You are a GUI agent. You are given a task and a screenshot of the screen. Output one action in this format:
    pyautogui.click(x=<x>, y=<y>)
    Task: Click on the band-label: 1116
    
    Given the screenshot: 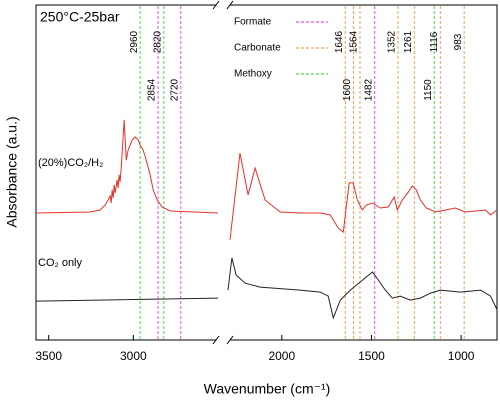 What is the action you would take?
    pyautogui.click(x=434, y=41)
    